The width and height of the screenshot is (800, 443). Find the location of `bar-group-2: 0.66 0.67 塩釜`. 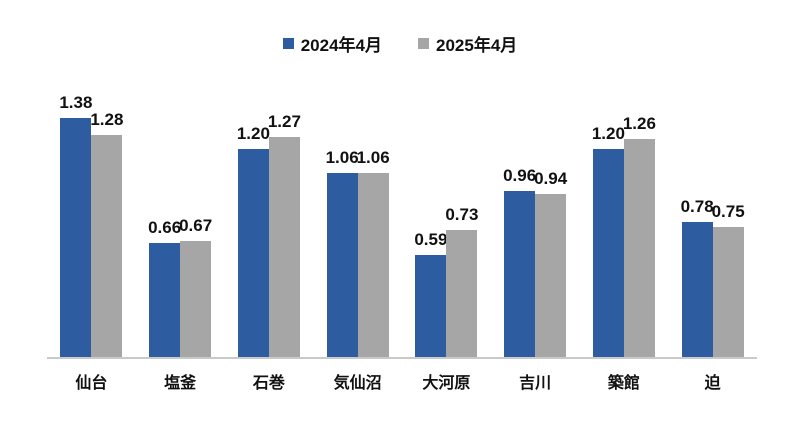

bar-group-2: 0.66 0.67 塩釜 is located at coordinates (180, 244).